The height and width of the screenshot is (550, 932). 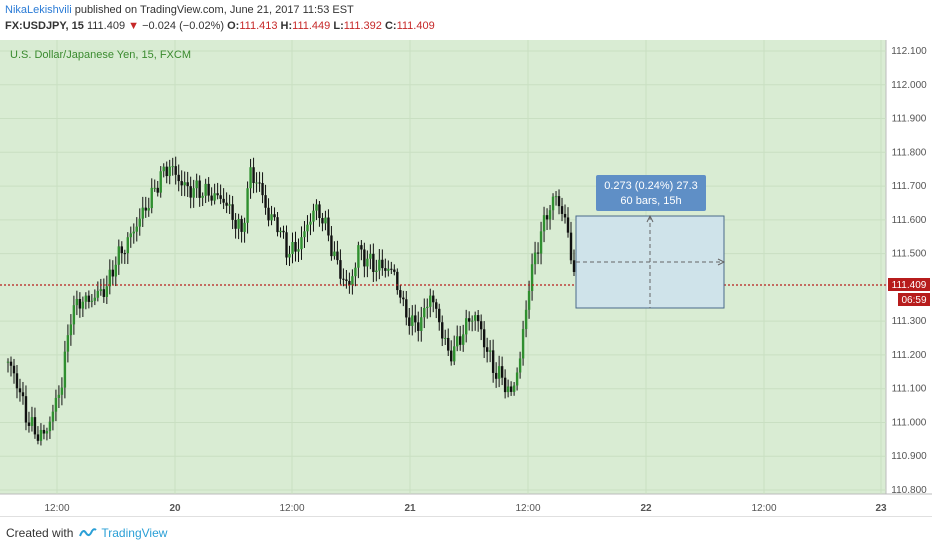 What do you see at coordinates (38, 10) in the screenshot?
I see `author-link: NikaLekishvili` at bounding box center [38, 10].